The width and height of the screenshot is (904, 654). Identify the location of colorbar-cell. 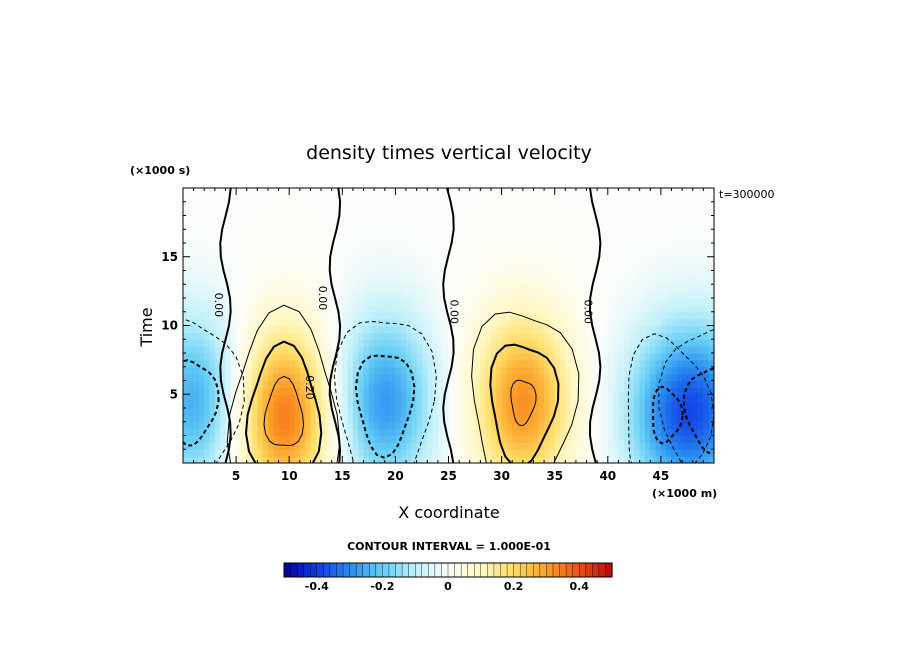
(366, 570).